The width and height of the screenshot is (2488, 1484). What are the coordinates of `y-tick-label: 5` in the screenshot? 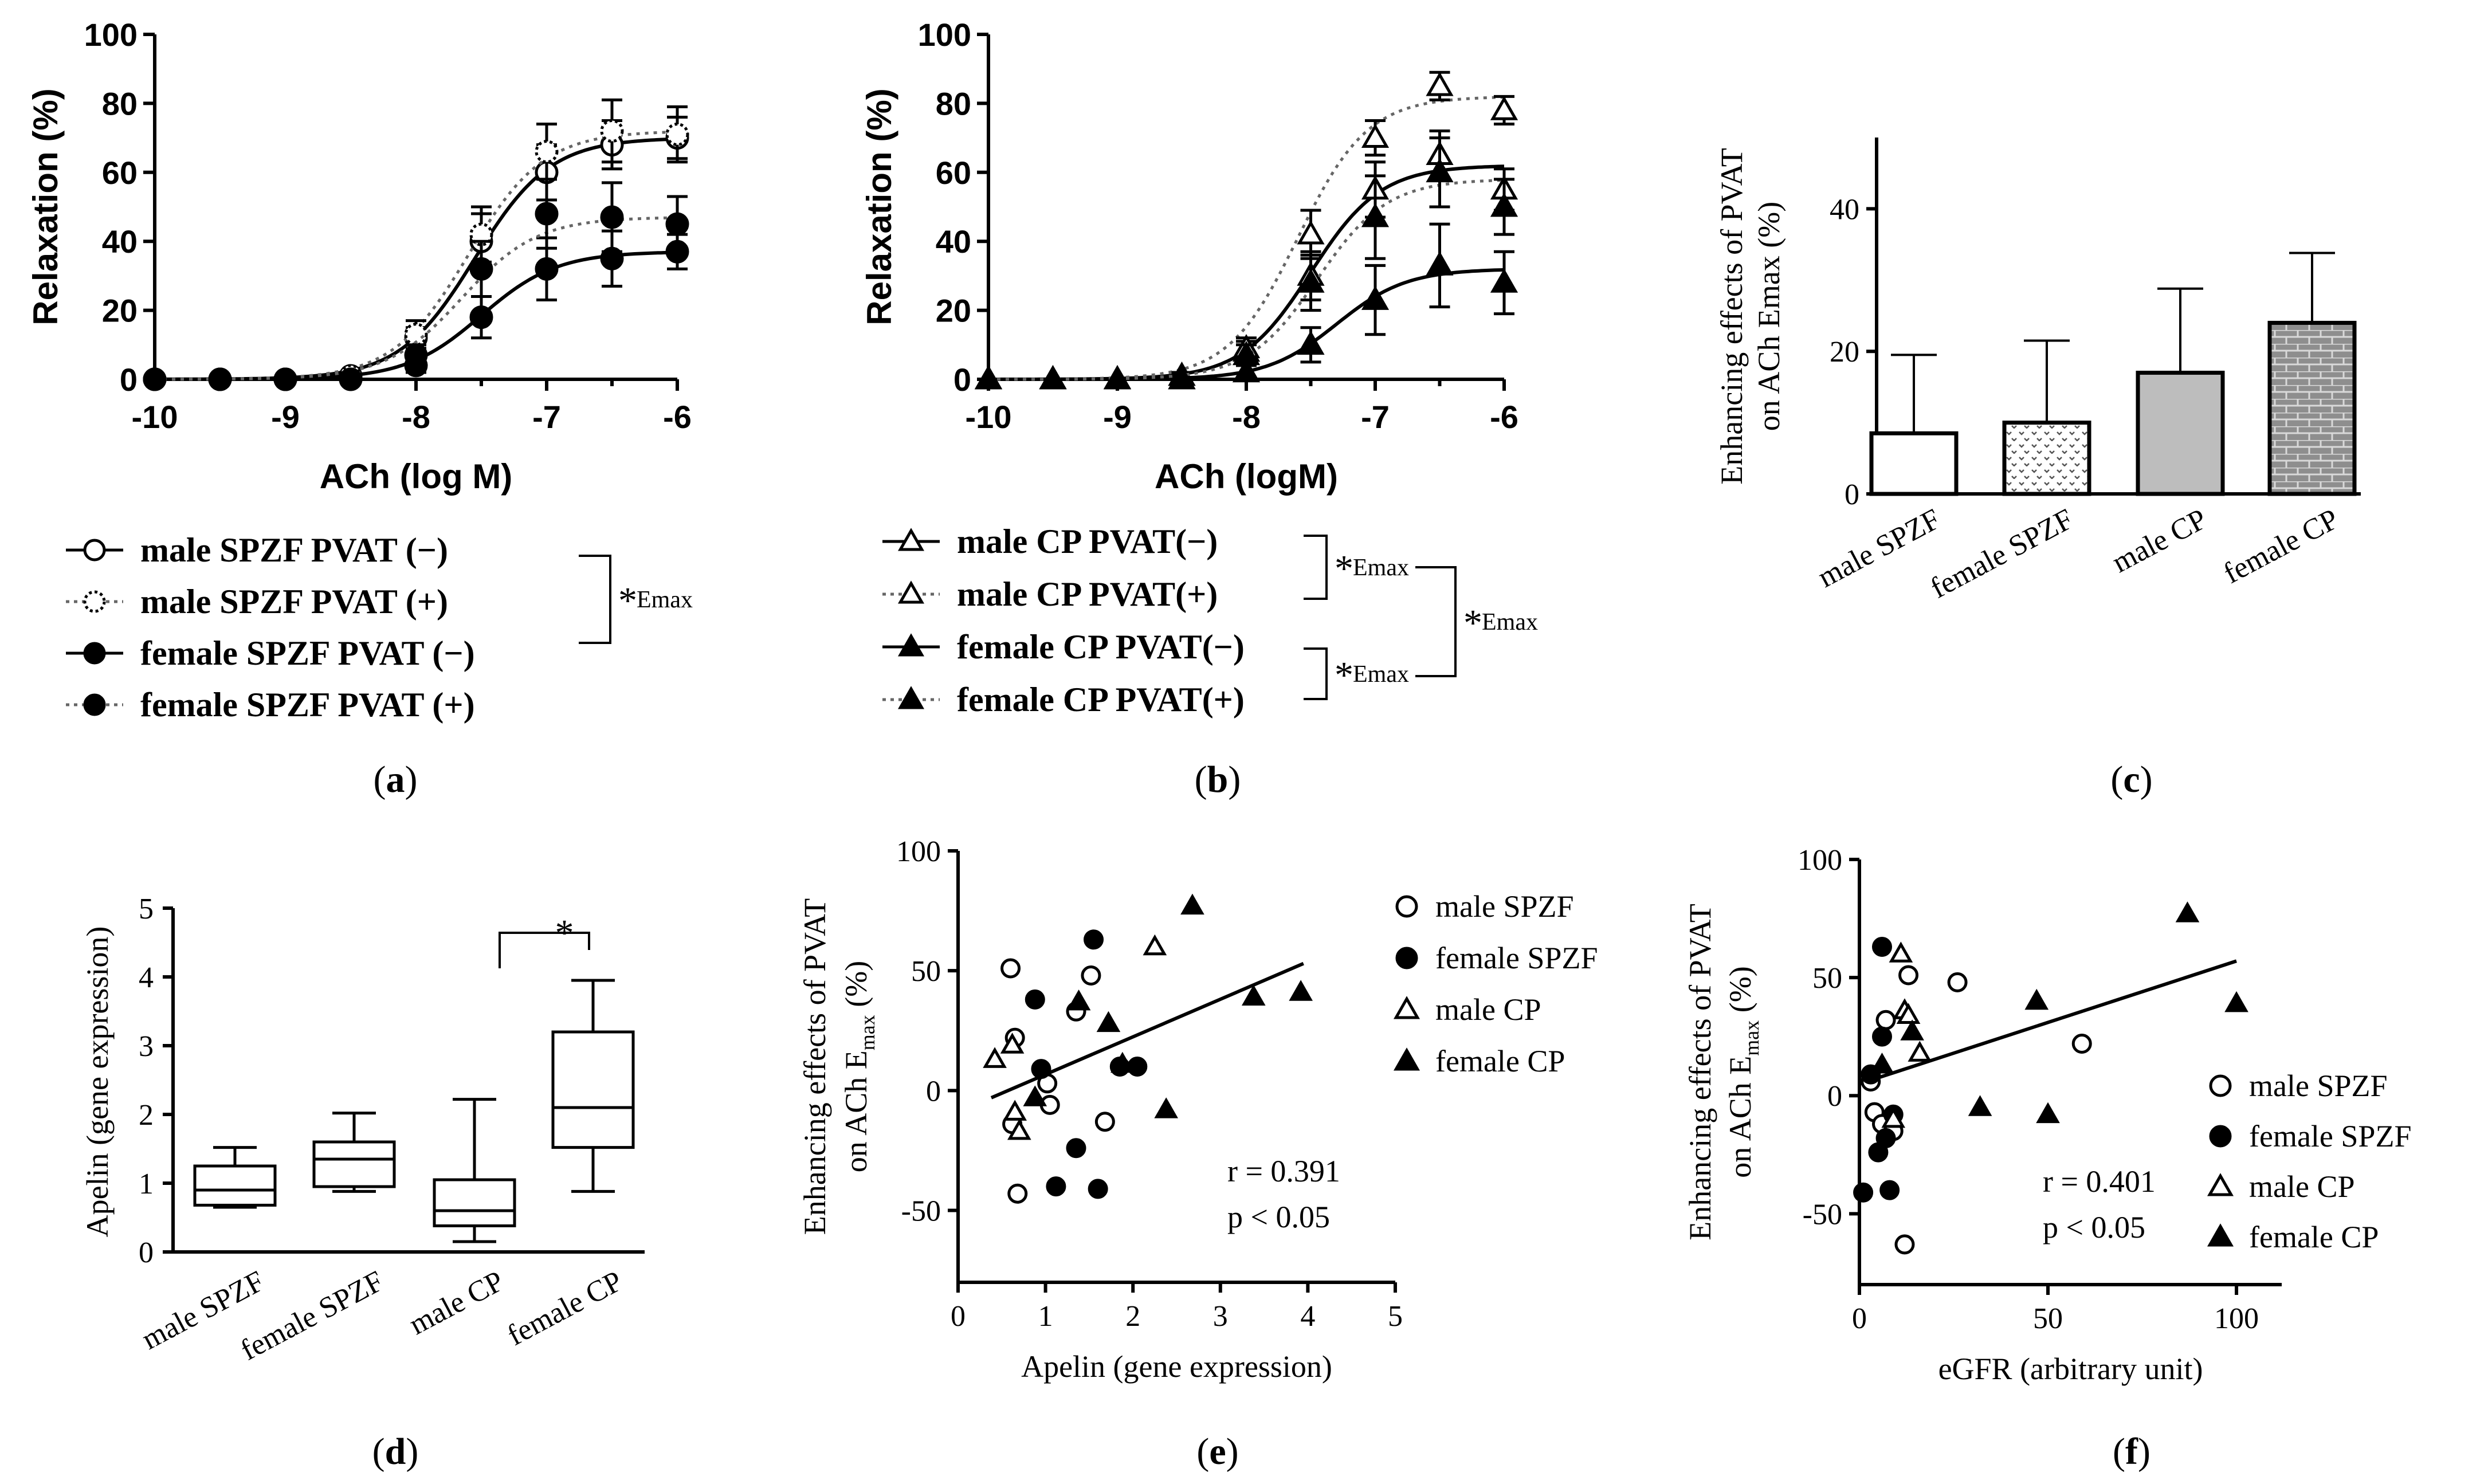 It's located at (146, 909).